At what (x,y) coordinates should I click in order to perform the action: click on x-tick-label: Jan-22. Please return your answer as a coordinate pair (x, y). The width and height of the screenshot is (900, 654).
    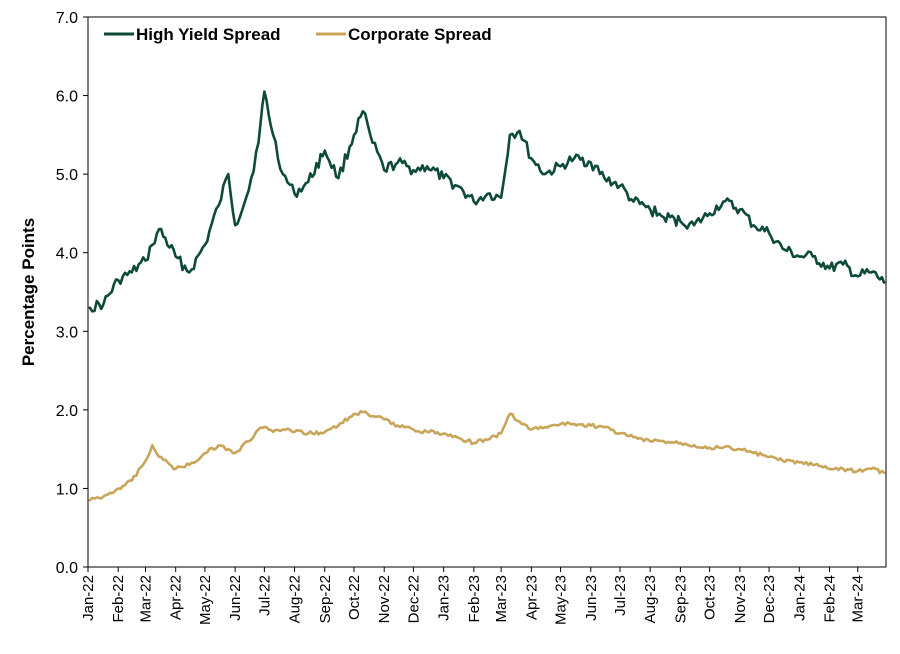
    Looking at the image, I should click on (88, 598).